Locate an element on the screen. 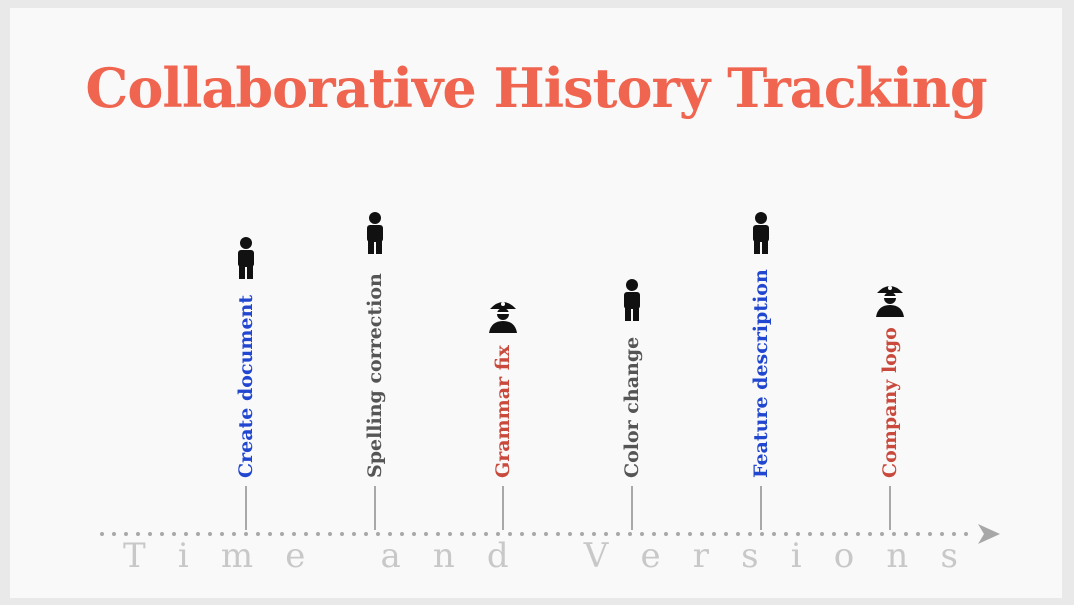 This screenshot has width=1074, height=605. axis-label-letter: a is located at coordinates (390, 556).